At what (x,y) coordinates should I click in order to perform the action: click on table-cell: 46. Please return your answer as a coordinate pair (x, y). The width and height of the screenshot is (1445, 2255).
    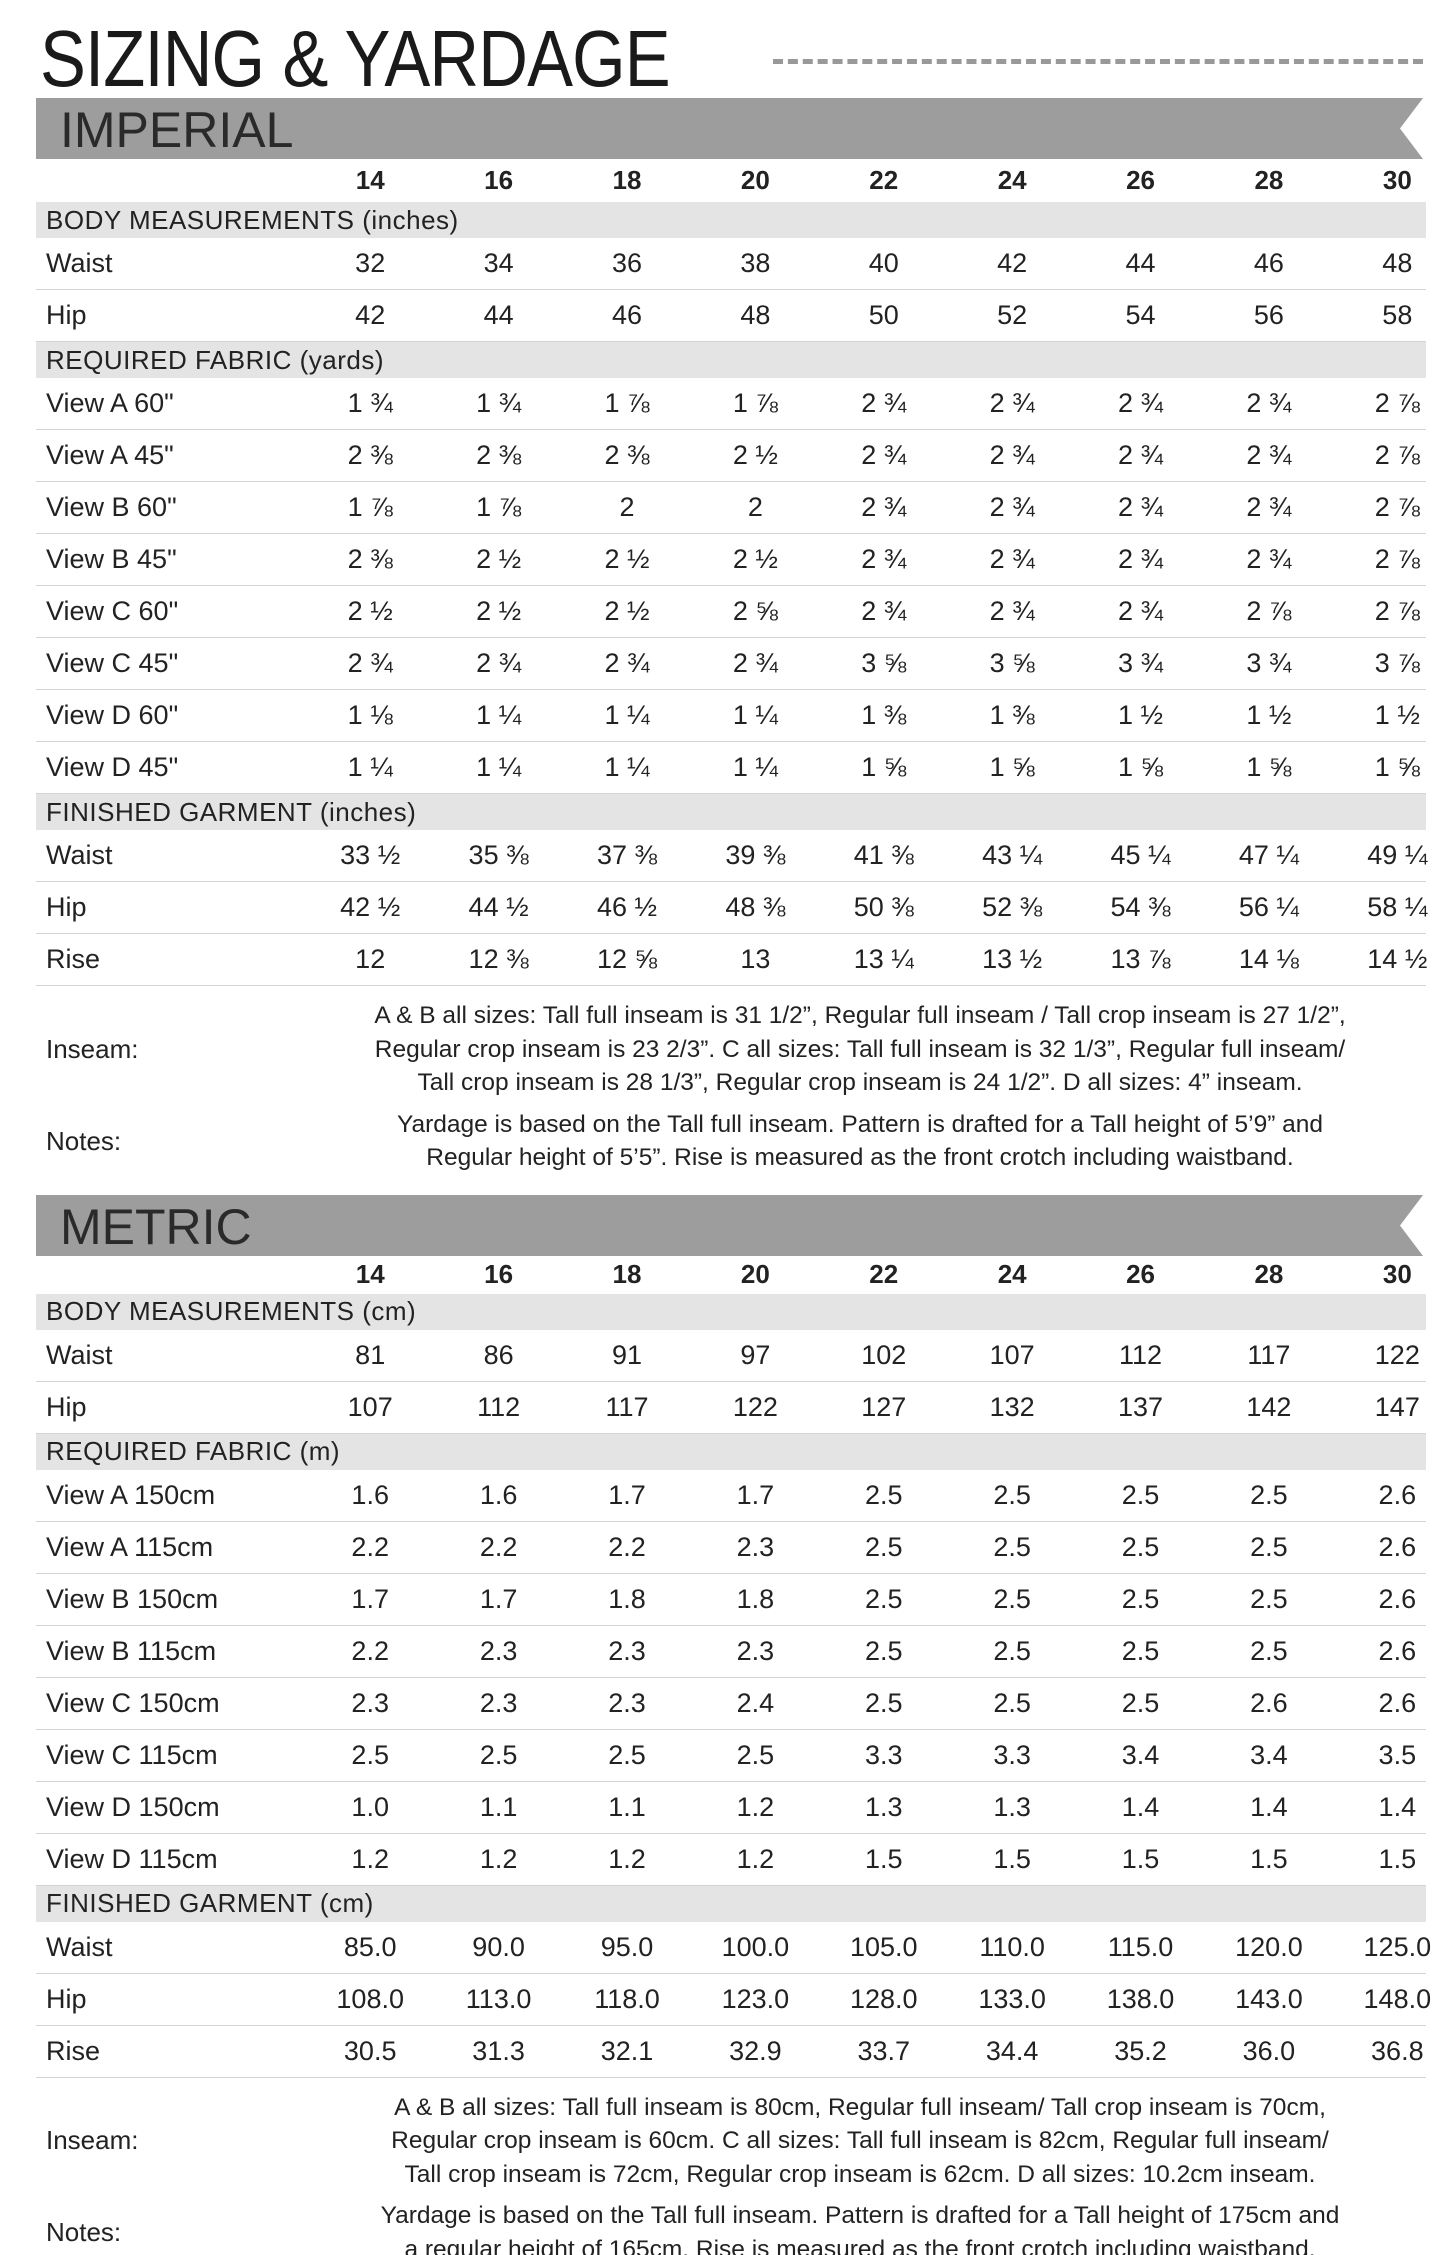
    Looking at the image, I should click on (626, 315).